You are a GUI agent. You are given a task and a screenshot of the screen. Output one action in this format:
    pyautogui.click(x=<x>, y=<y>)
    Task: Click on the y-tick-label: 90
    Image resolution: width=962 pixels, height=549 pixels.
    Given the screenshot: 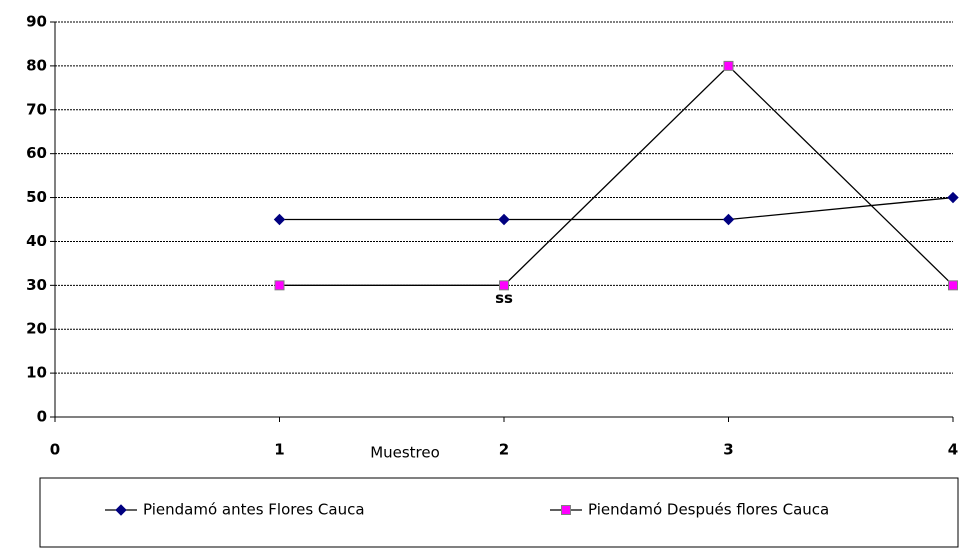 What is the action you would take?
    pyautogui.click(x=36, y=22)
    